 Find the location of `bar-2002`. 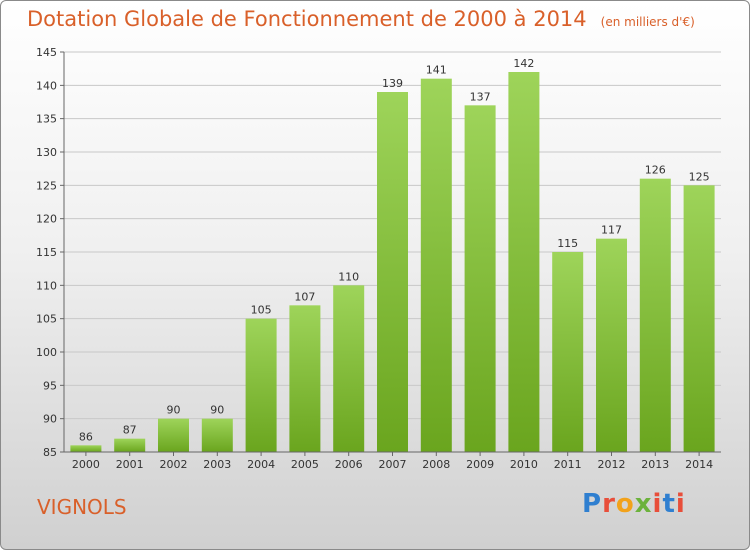

bar-2002 is located at coordinates (173, 435).